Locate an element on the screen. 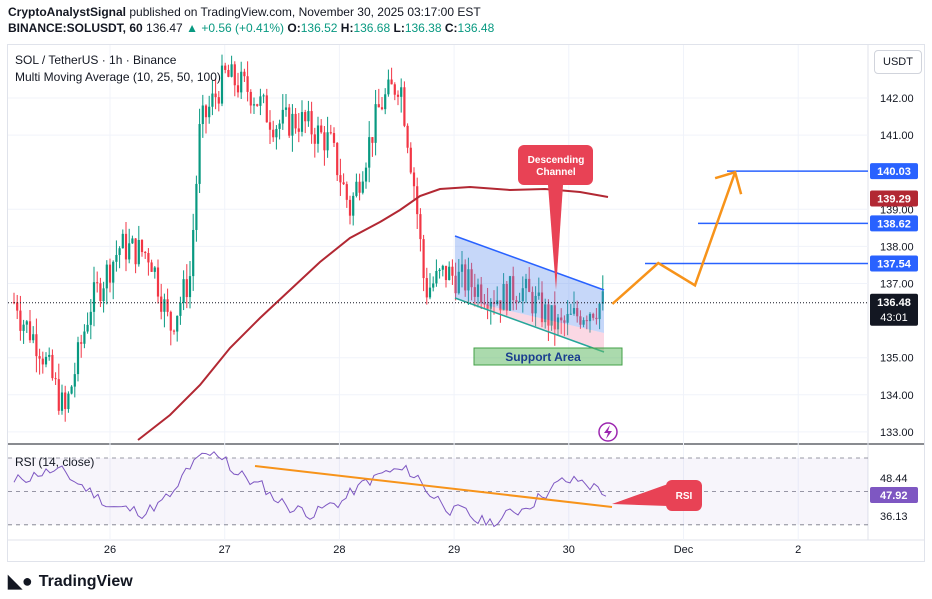  chart-legend-title: SOL / TetherUS · 1h · Binance is located at coordinates (96, 60).